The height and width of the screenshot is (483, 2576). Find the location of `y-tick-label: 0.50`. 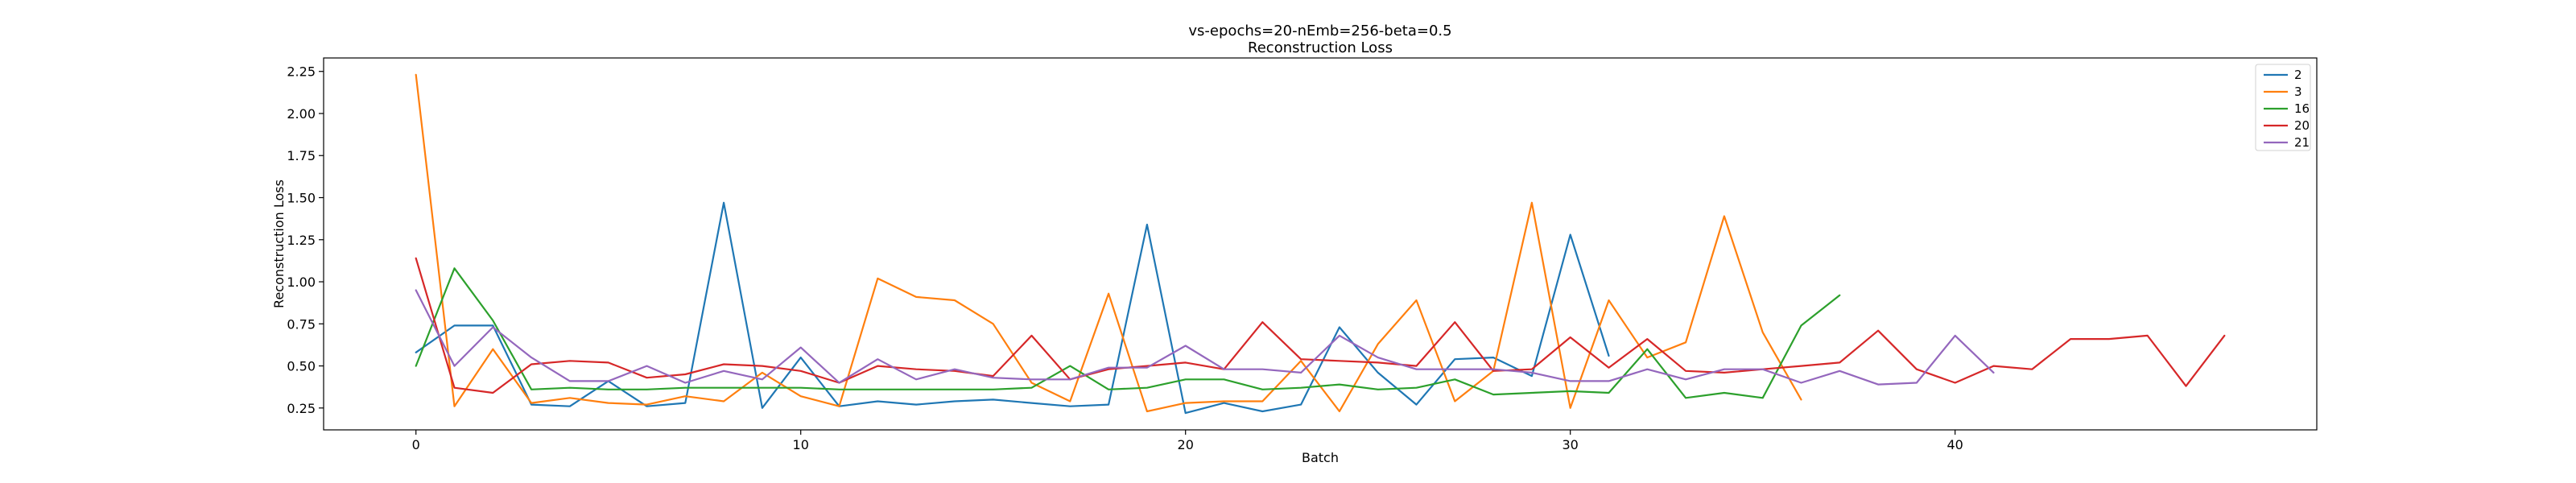

y-tick-label: 0.50 is located at coordinates (301, 366).